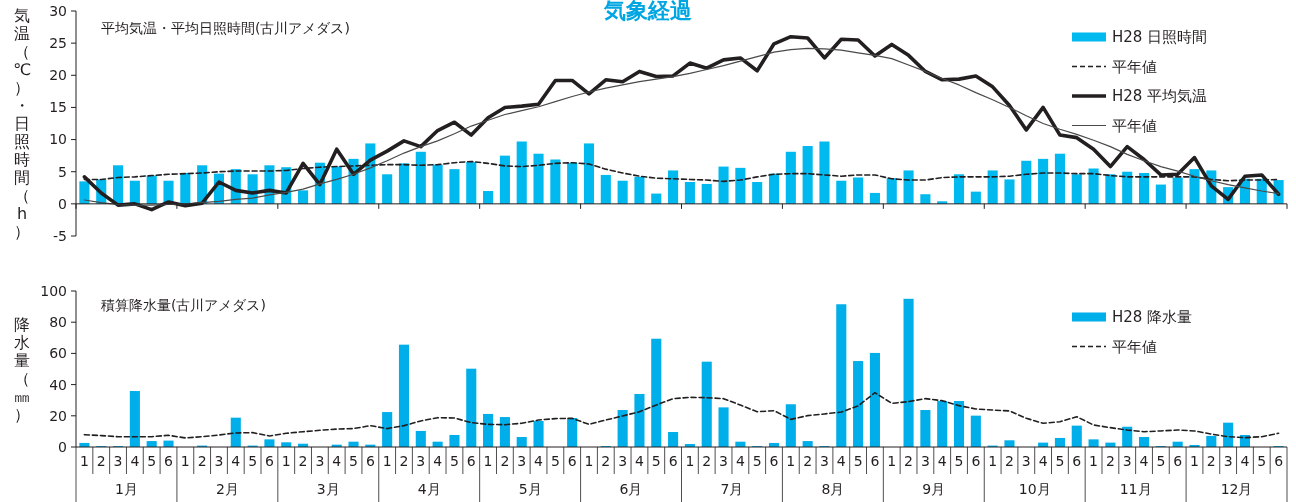 Image resolution: width=1296 pixels, height=502 pixels. Describe the element at coordinates (53, 290) in the screenshot. I see `y-tick-label: 100` at that location.